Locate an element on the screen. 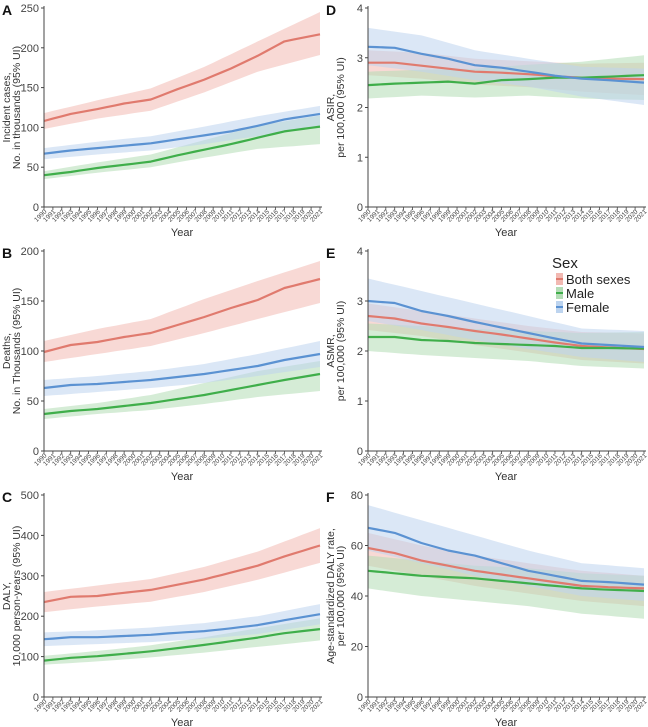 The height and width of the screenshot is (727, 648). panel-F-female-ui-band is located at coordinates (506, 553).